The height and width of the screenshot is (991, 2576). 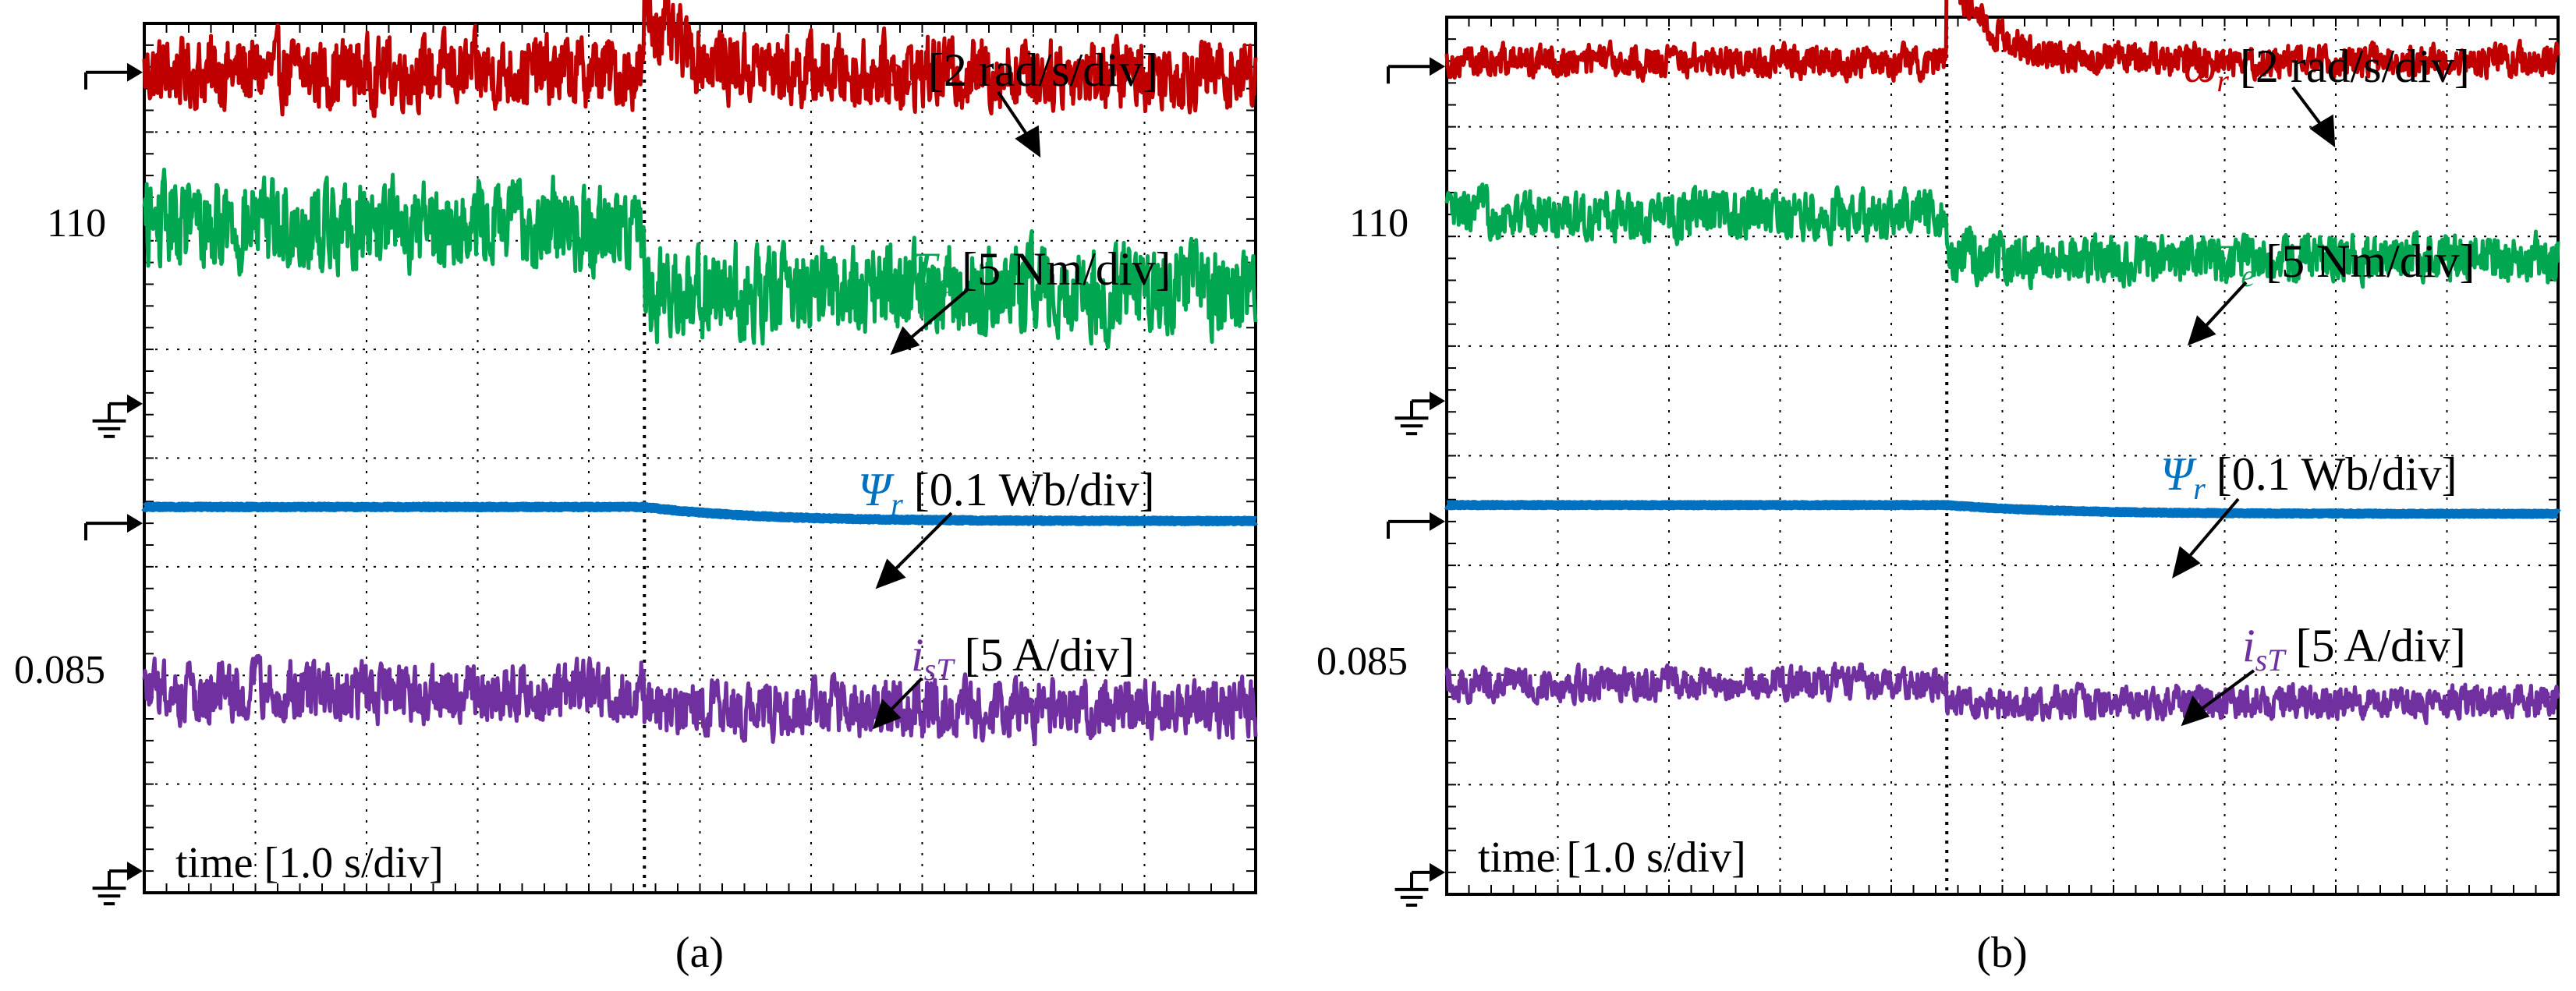 What do you see at coordinates (944, 283) in the screenshot?
I see `panel-a-torque-sub: e` at bounding box center [944, 283].